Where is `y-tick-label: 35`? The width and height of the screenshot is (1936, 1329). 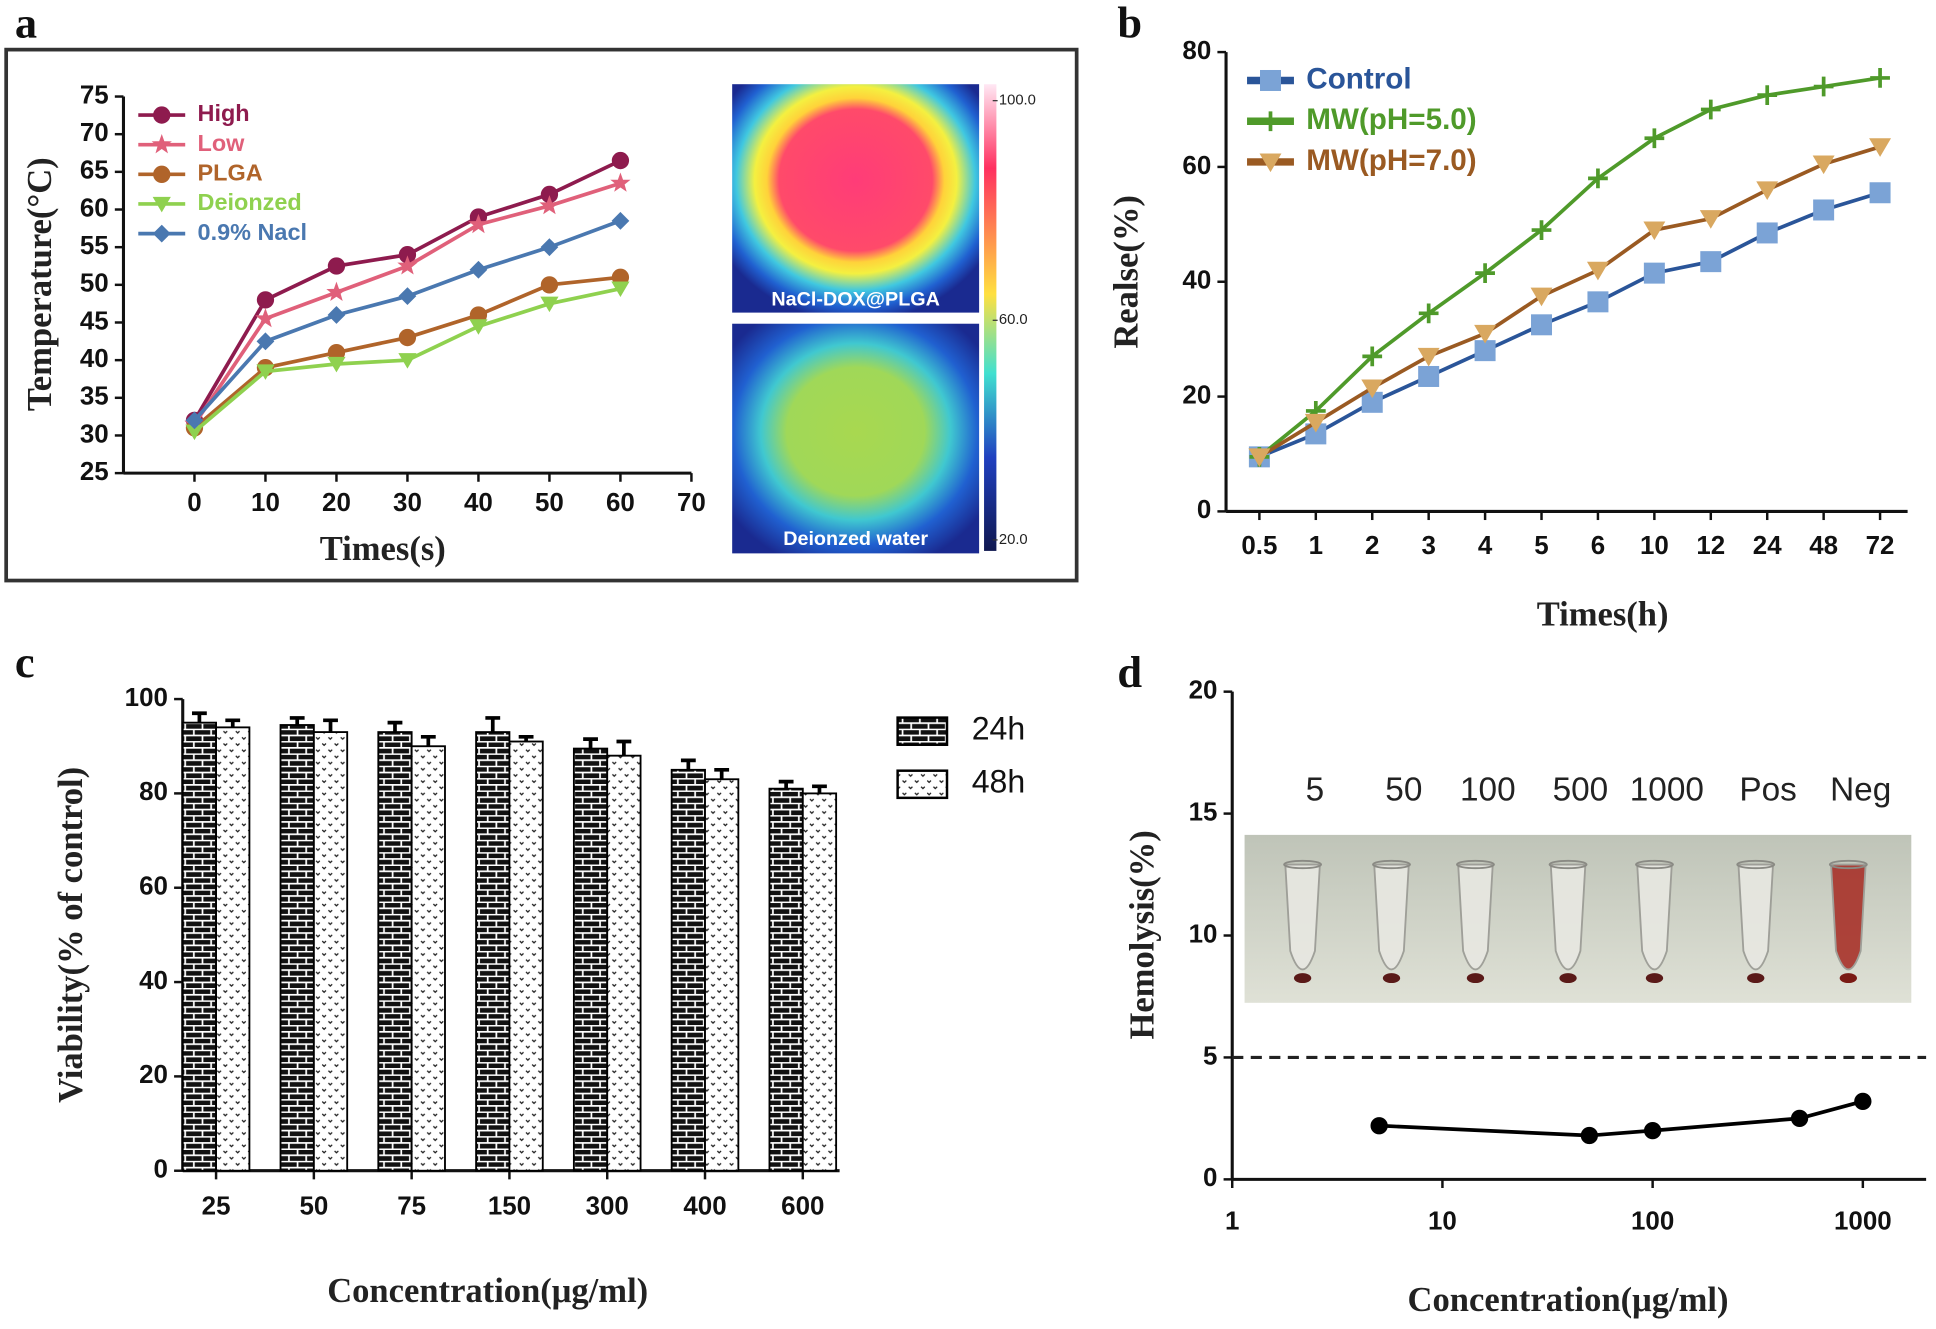
y-tick-label: 35 is located at coordinates (94, 397).